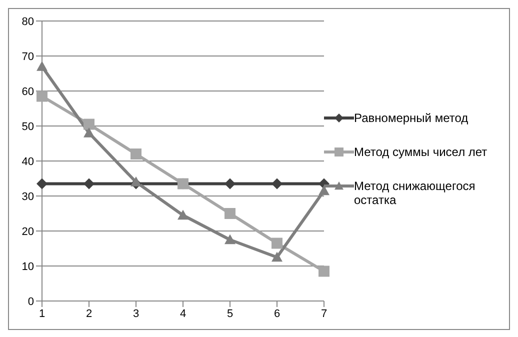  What do you see at coordinates (324, 314) in the screenshot?
I see `x-tick-label: 7` at bounding box center [324, 314].